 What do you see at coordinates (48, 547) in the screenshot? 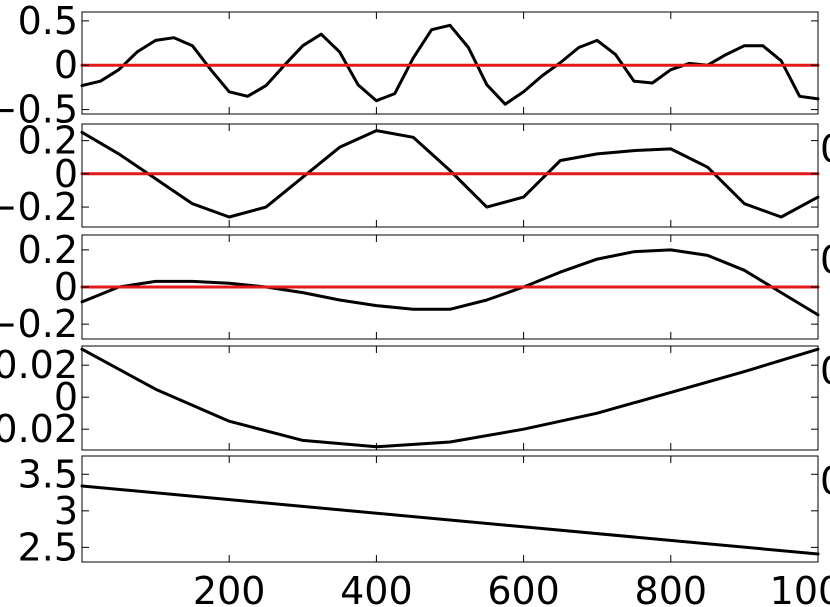
I see `y-tick-label: 2.5` at bounding box center [48, 547].